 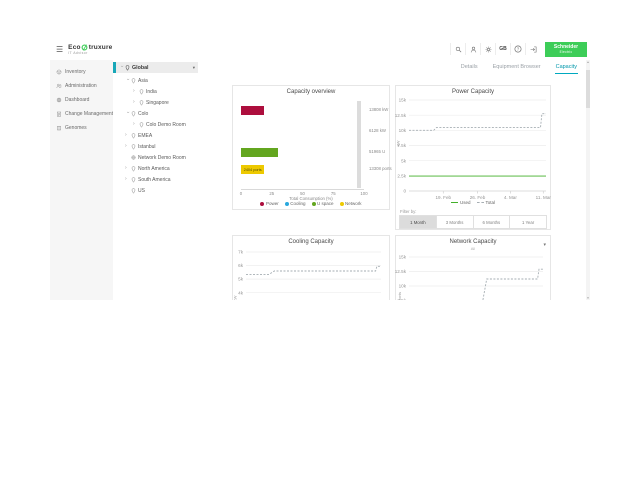 I want to click on sidebar-item-label: Dashboard, so click(x=77, y=100).